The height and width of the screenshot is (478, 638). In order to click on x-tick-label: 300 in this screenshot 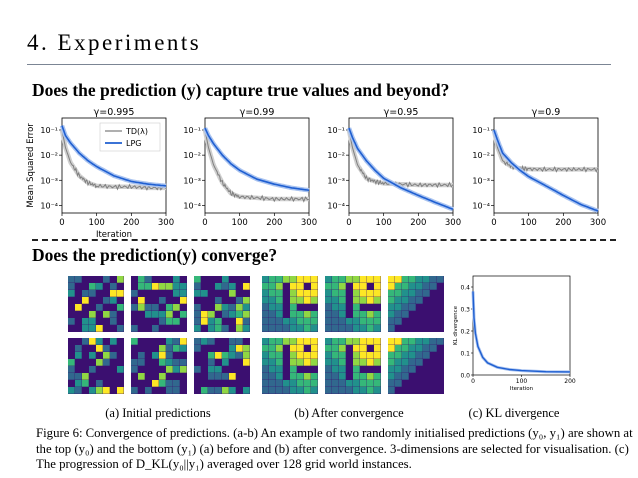, I will do `click(166, 223)`.